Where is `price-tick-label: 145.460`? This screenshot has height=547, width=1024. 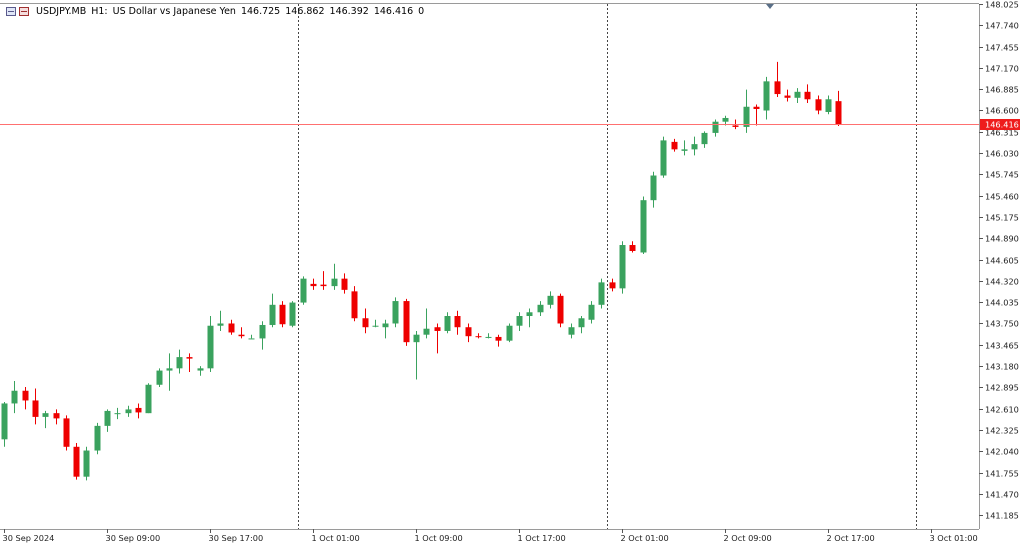 price-tick-label: 145.460 is located at coordinates (1002, 197).